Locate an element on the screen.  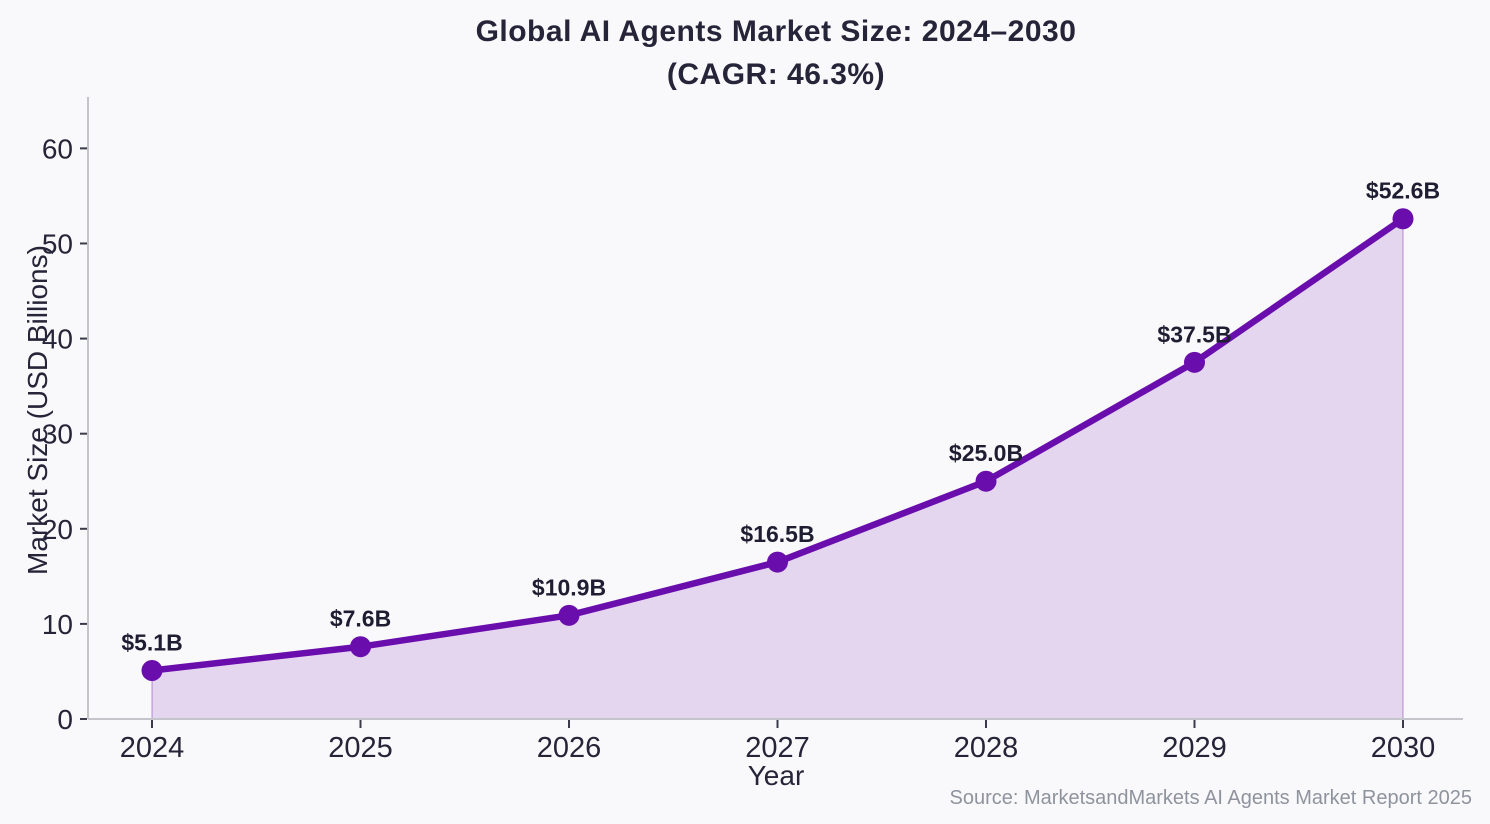
data-point-label-2030: $52.6B is located at coordinates (1403, 191).